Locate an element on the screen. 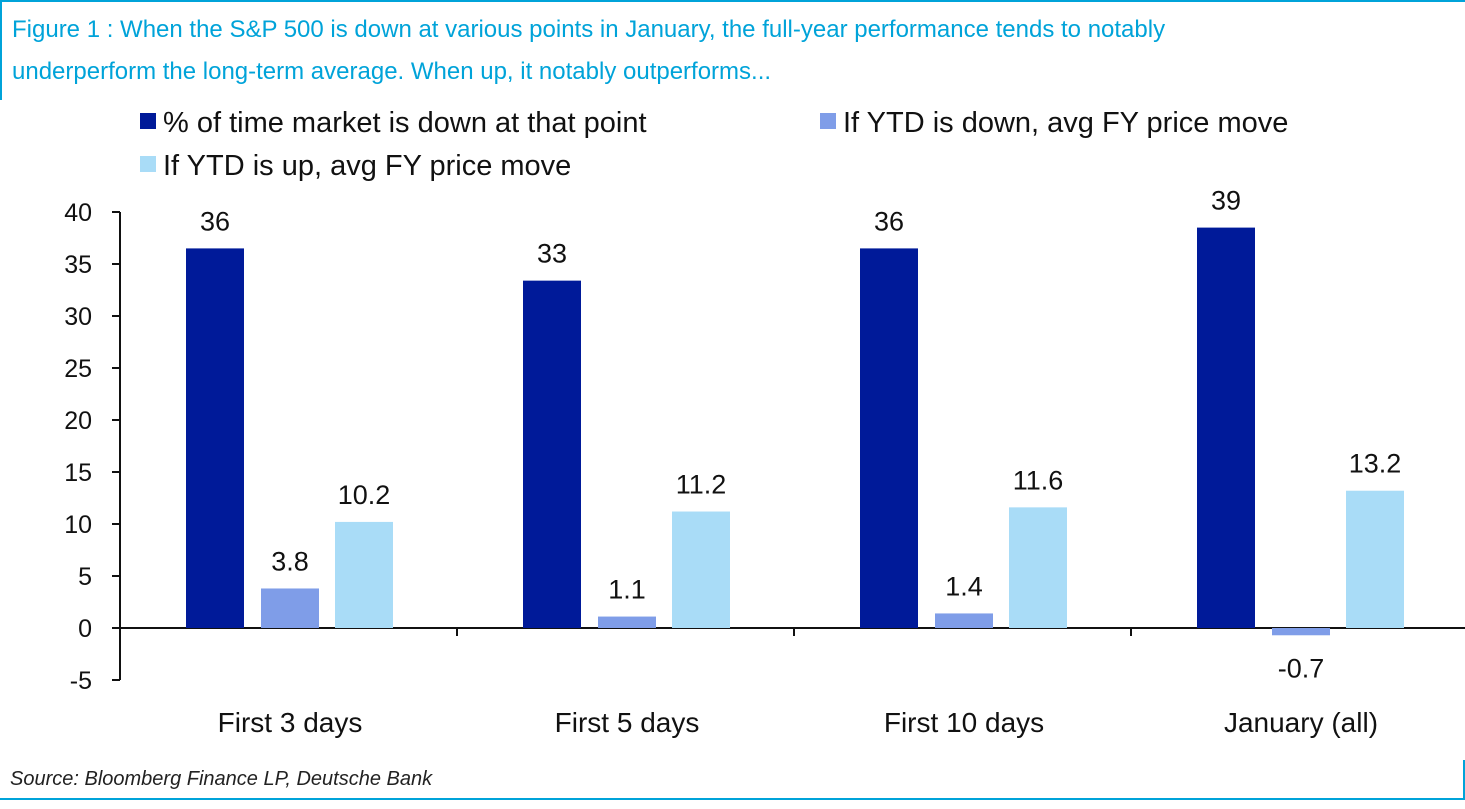  bar-value-label: 10.2 is located at coordinates (364, 495).